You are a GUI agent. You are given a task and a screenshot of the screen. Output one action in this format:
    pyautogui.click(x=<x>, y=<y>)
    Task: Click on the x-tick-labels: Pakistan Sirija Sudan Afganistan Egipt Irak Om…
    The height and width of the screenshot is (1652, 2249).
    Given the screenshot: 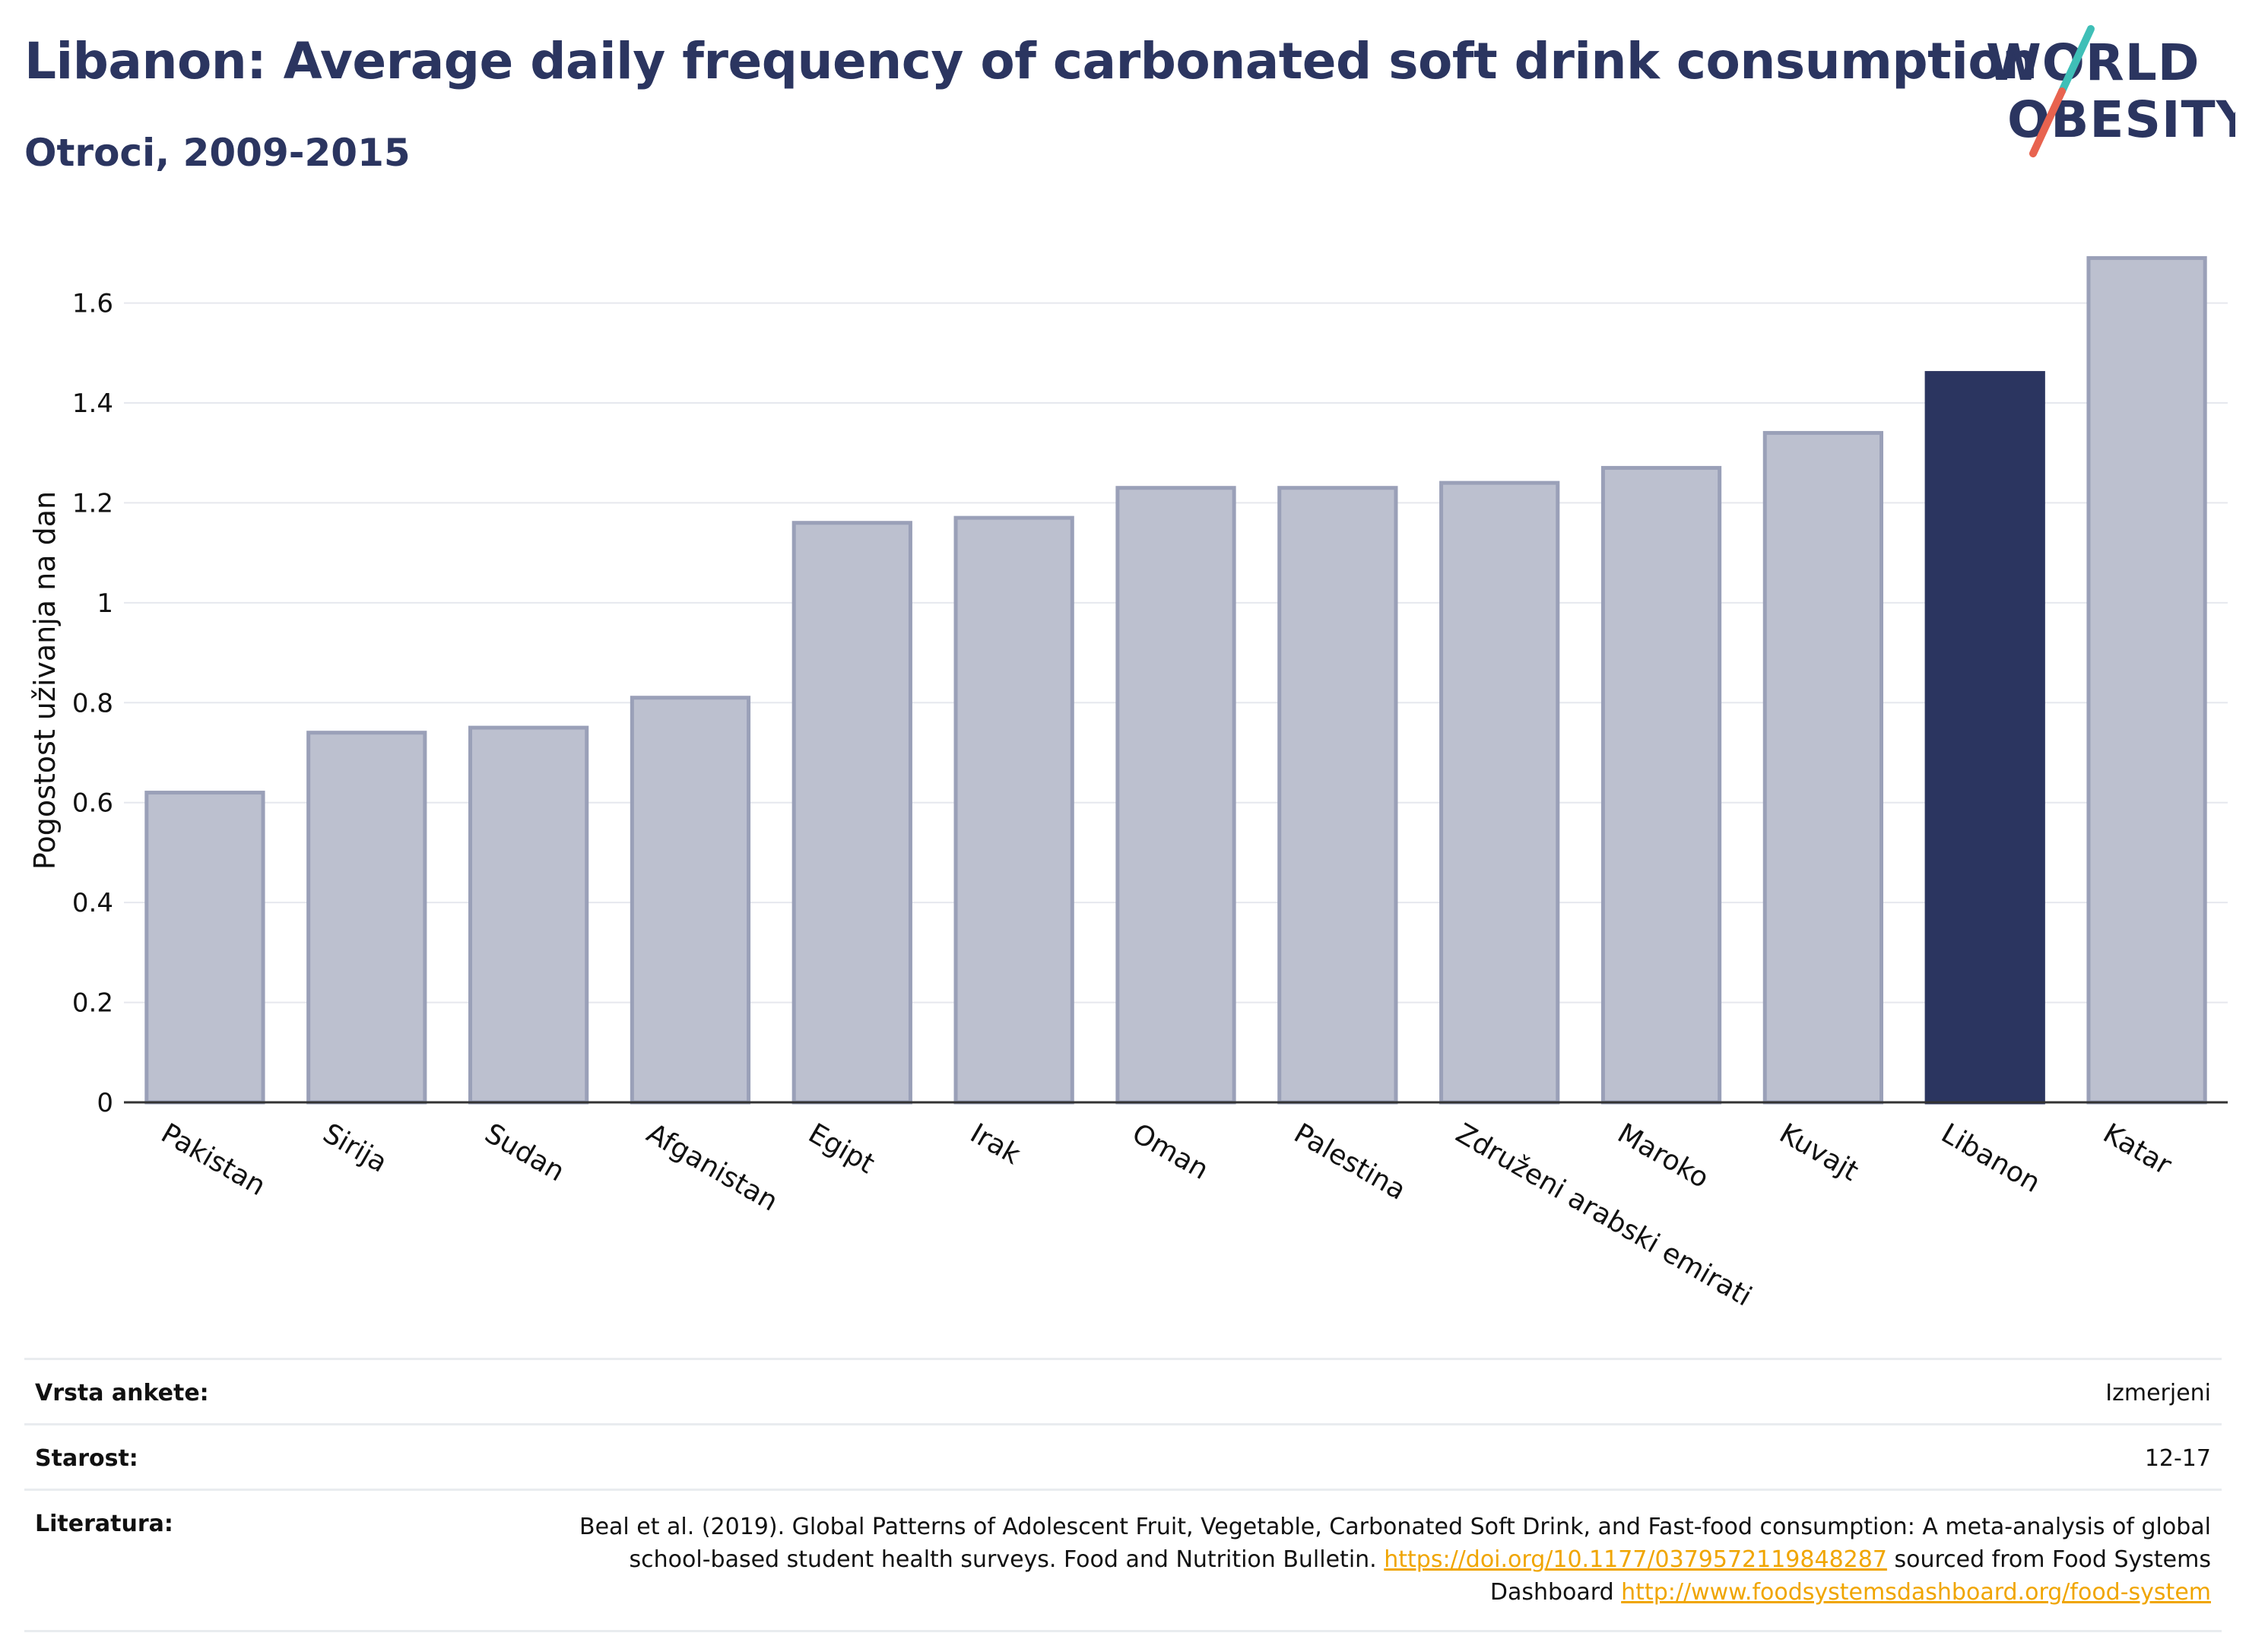 What is the action you would take?
    pyautogui.click(x=1166, y=1215)
    